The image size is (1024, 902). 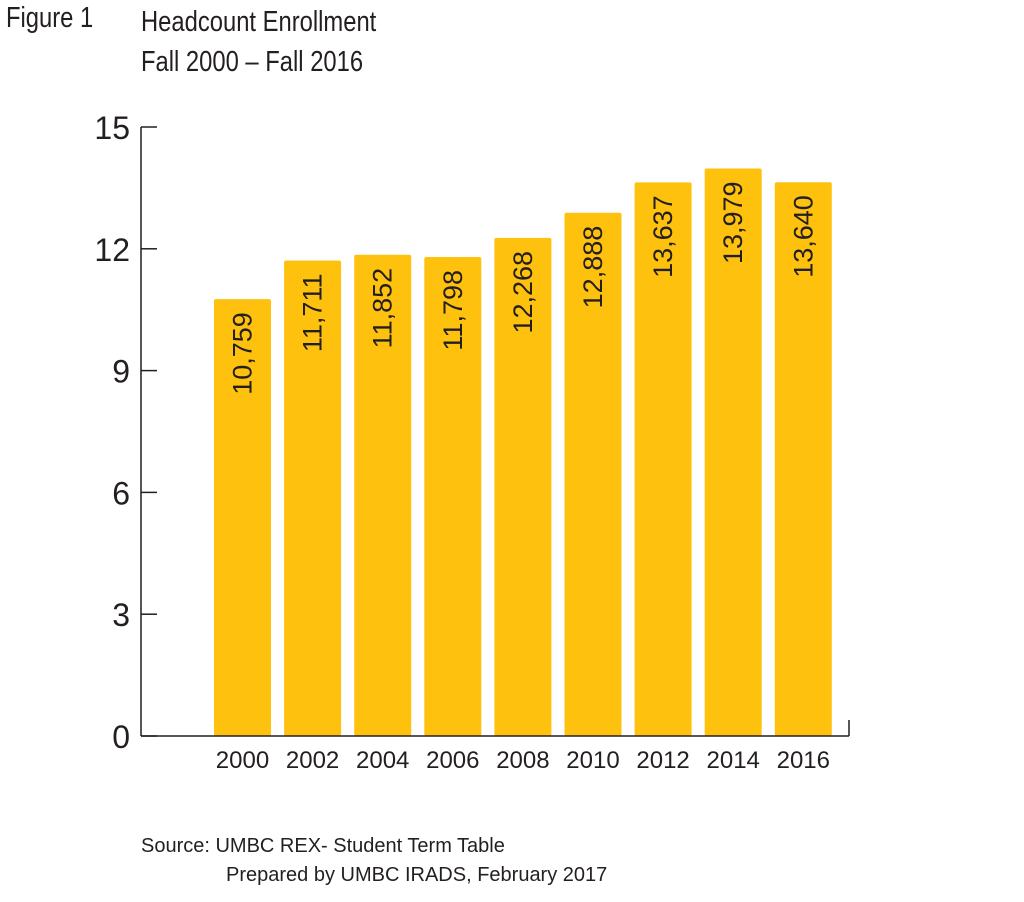 What do you see at coordinates (323, 846) in the screenshot?
I see `source-line: Source: UMBC REX- Student Term Table` at bounding box center [323, 846].